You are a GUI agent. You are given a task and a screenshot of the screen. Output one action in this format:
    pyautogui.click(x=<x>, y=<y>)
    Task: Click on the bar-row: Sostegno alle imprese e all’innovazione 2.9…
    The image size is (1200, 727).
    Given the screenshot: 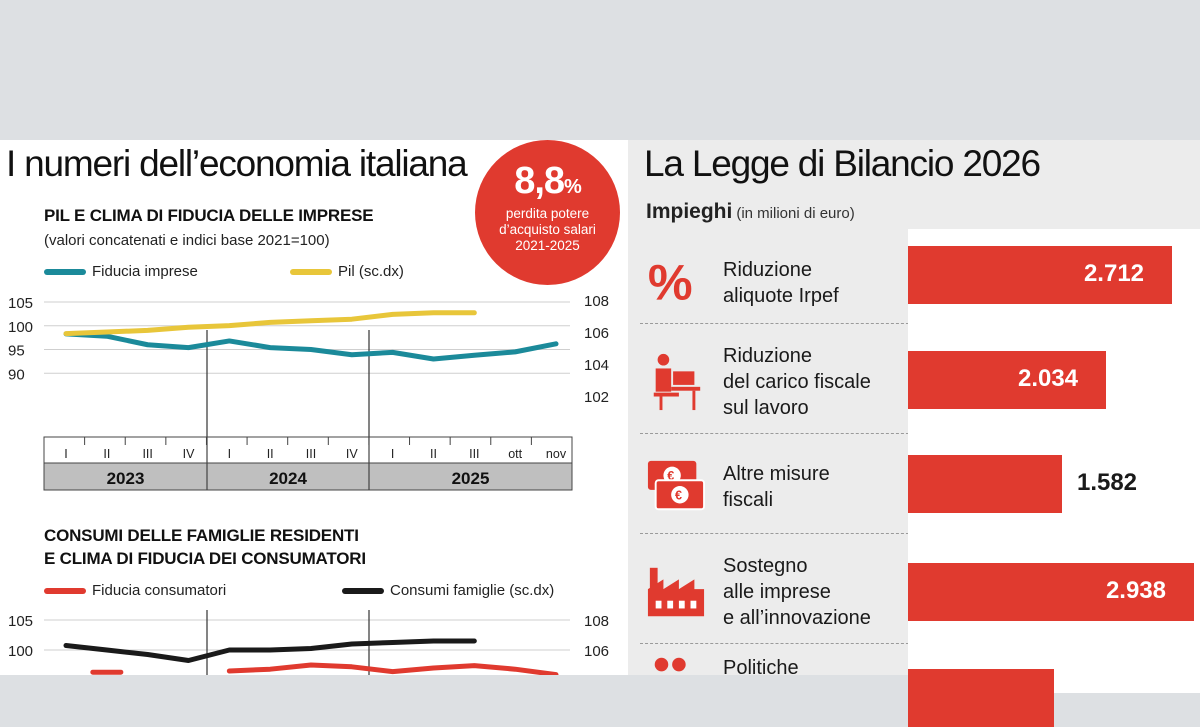 What is the action you would take?
    pyautogui.click(x=920, y=588)
    